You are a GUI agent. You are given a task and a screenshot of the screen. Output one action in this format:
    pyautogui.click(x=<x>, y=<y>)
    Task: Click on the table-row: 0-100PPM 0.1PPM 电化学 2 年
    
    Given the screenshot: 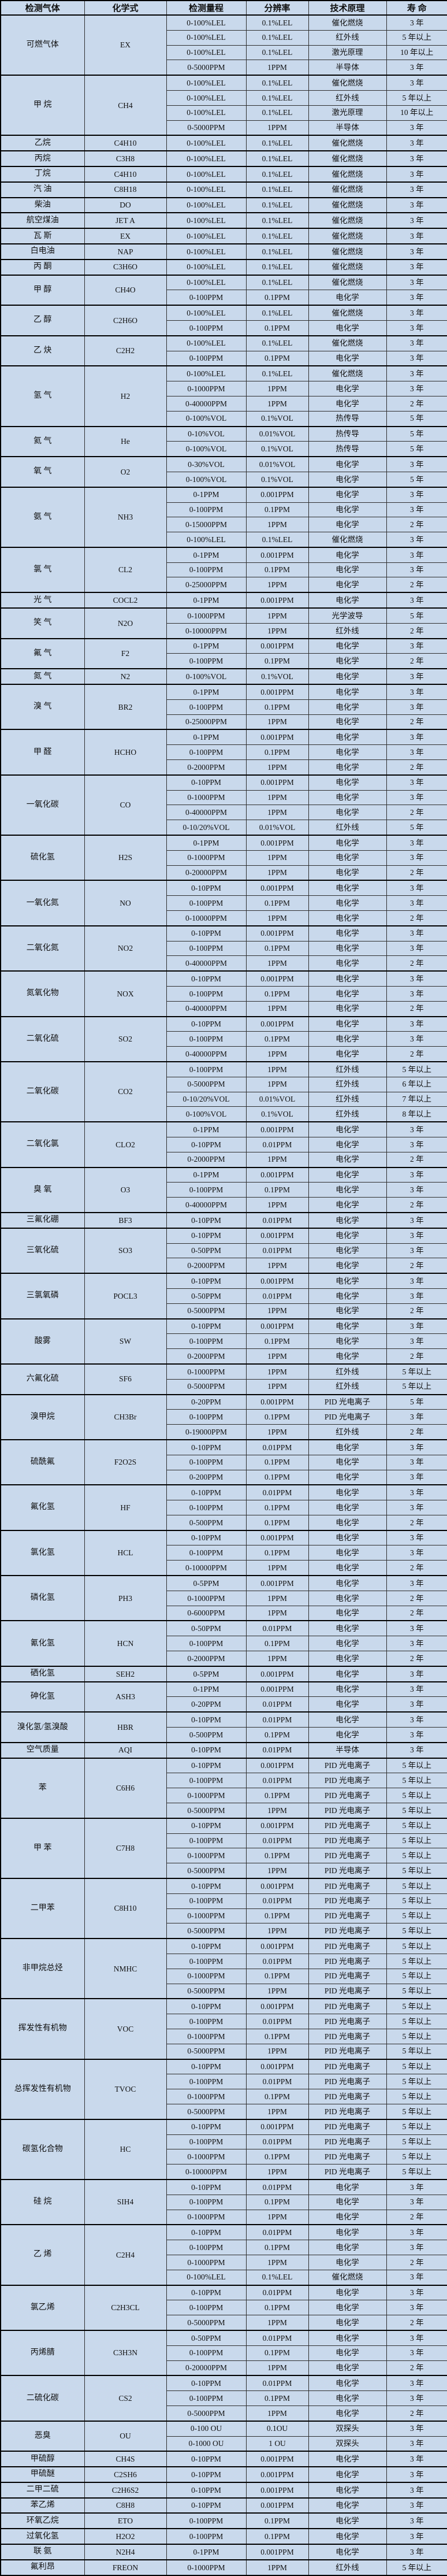 What is the action you would take?
    pyautogui.click(x=224, y=661)
    